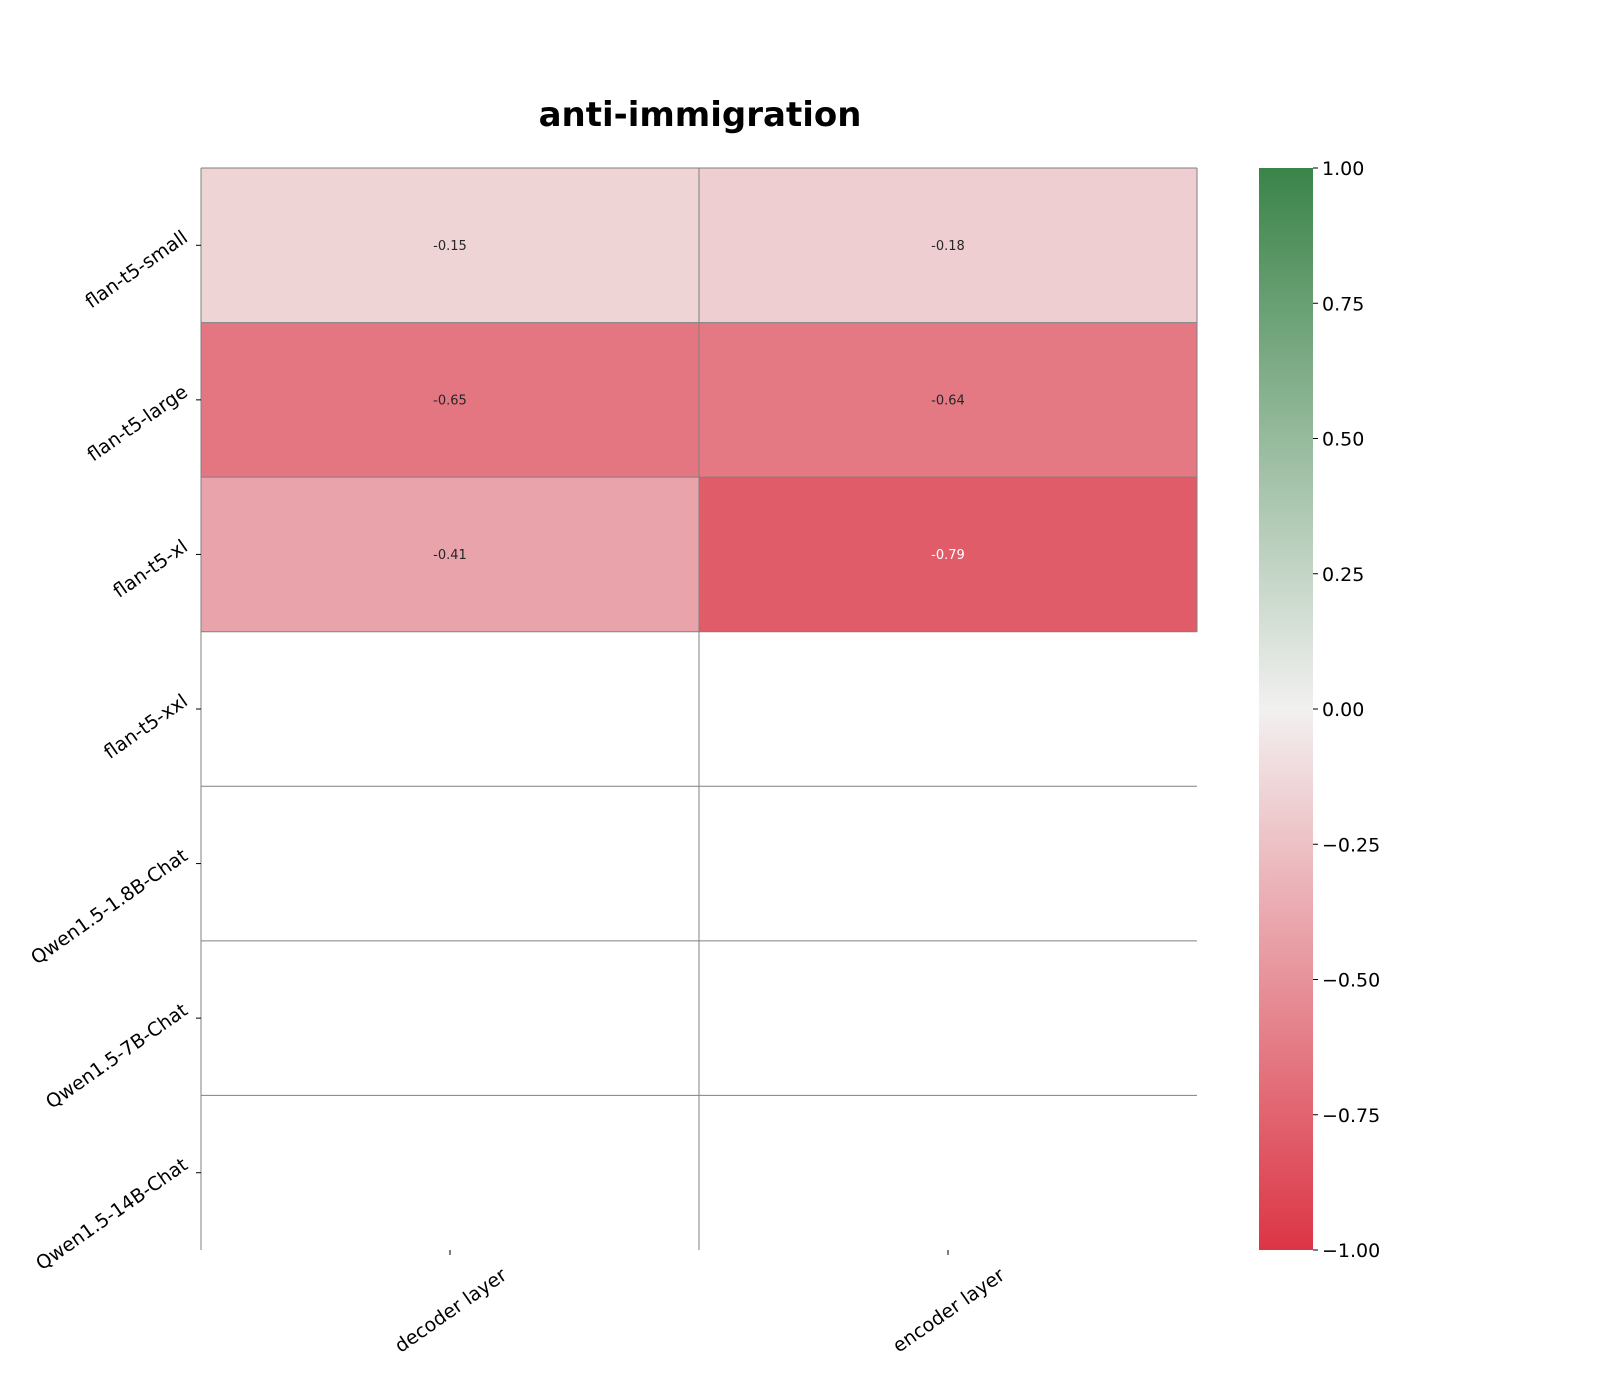 Image resolution: width=1600 pixels, height=1400 pixels. Describe the element at coordinates (109, 907) in the screenshot. I see `y-tick-label: Qwen1.5-1.8B-Chat` at that location.